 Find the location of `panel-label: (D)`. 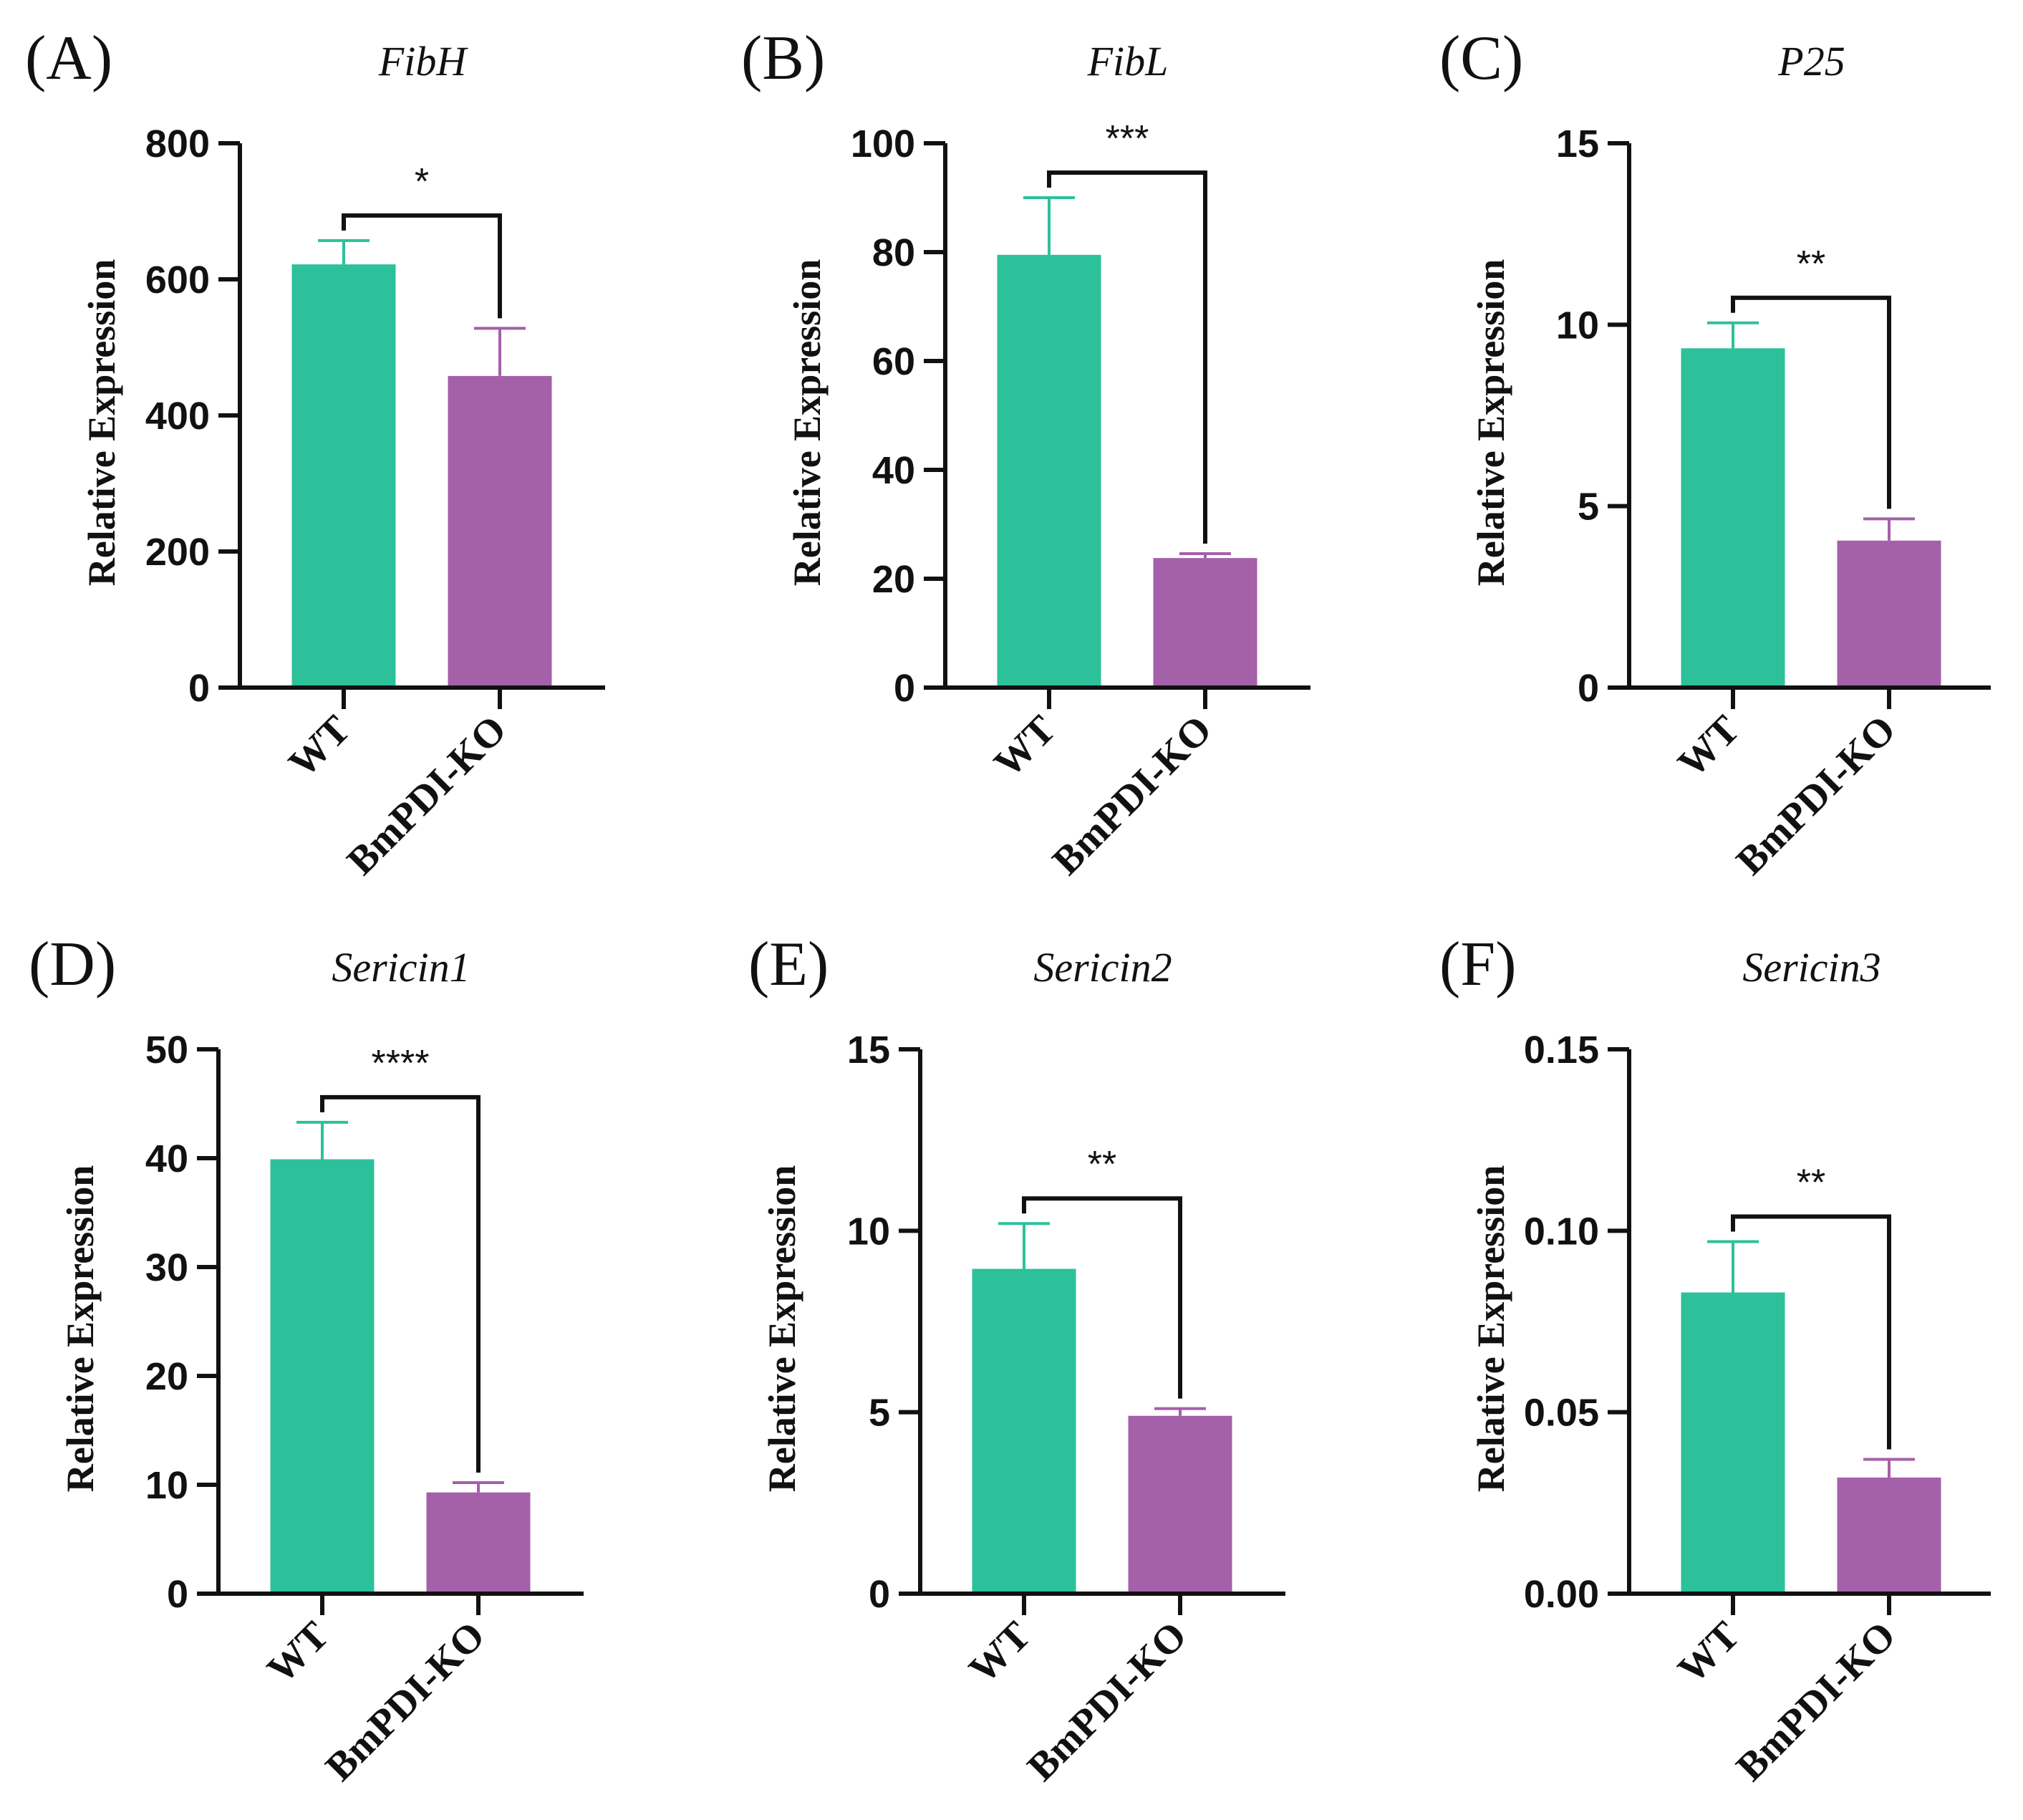

panel-label: (D) is located at coordinates (72, 964).